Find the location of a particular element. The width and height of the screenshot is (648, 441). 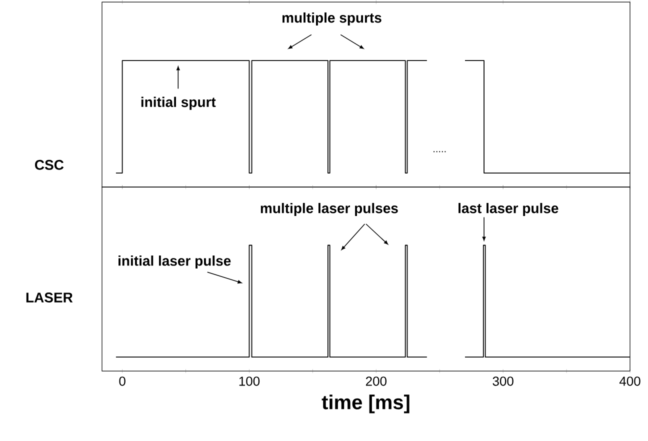

annotation: last laser pulse is located at coordinates (508, 209).